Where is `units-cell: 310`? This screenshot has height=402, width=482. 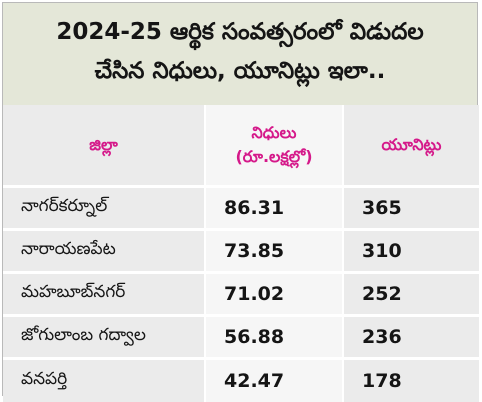
units-cell: 310 is located at coordinates (410, 250).